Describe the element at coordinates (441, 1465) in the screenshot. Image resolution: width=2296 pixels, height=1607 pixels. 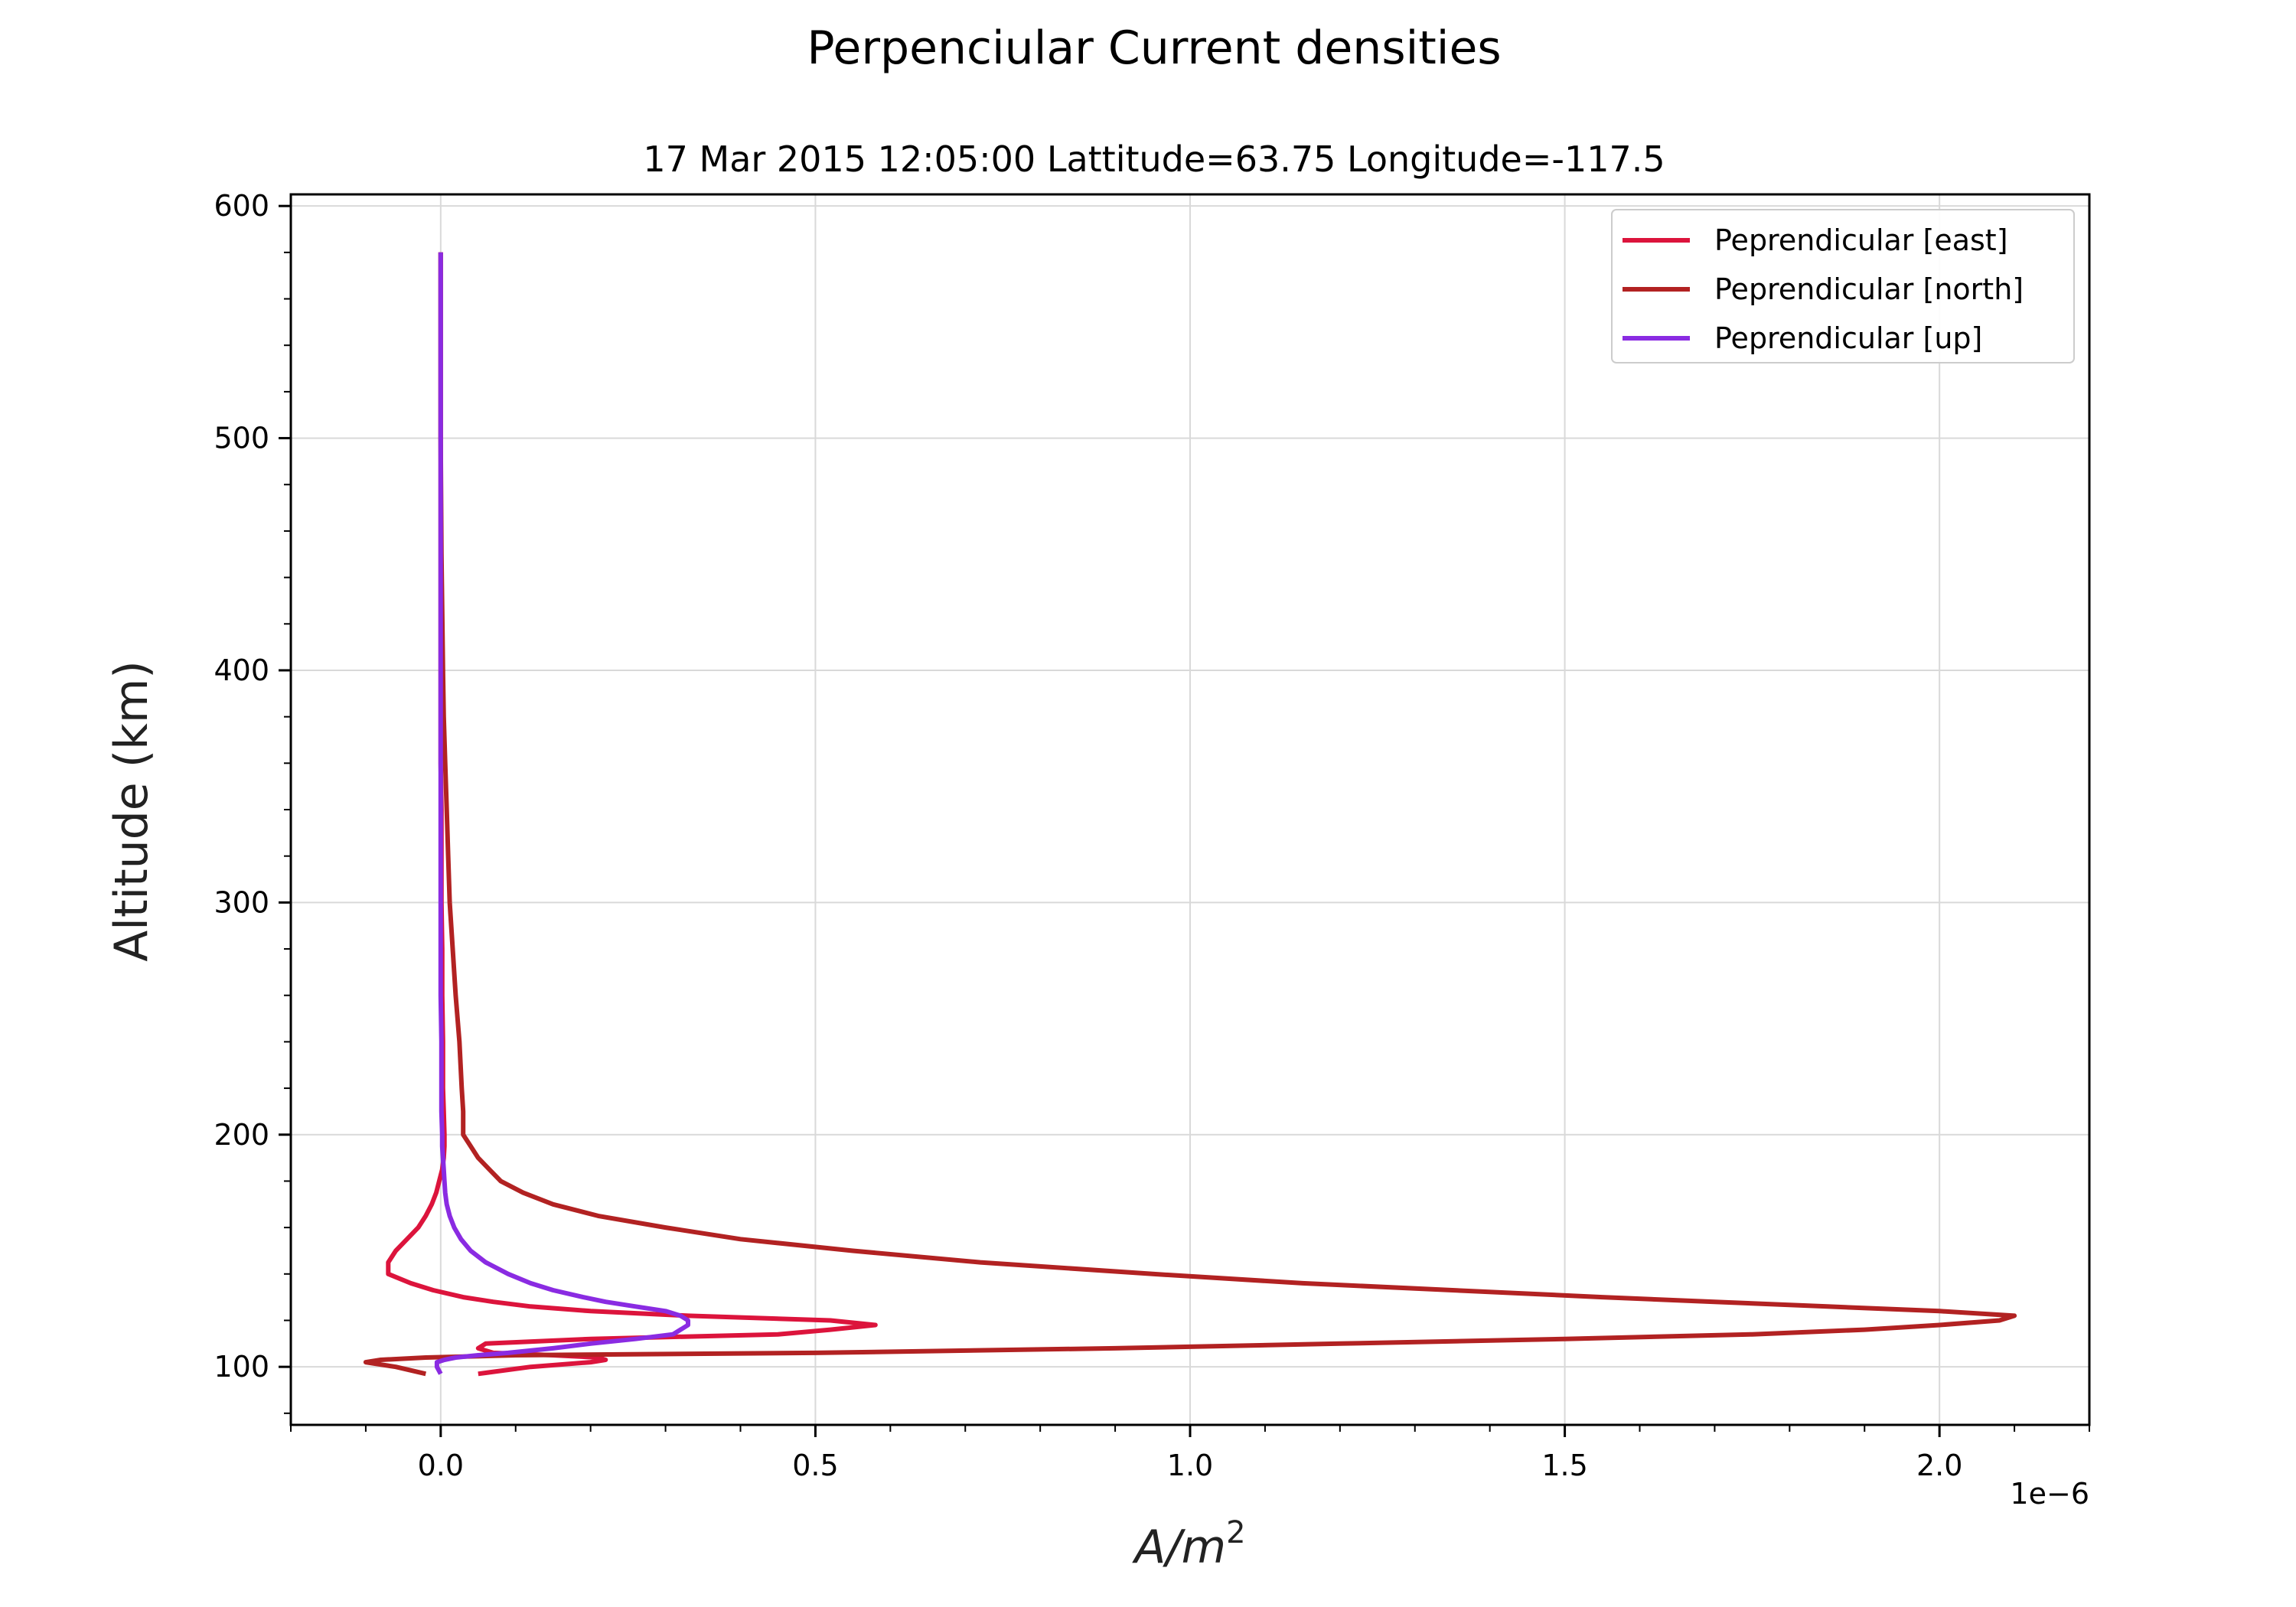
I see `x-tick-label: 0.0` at that location.